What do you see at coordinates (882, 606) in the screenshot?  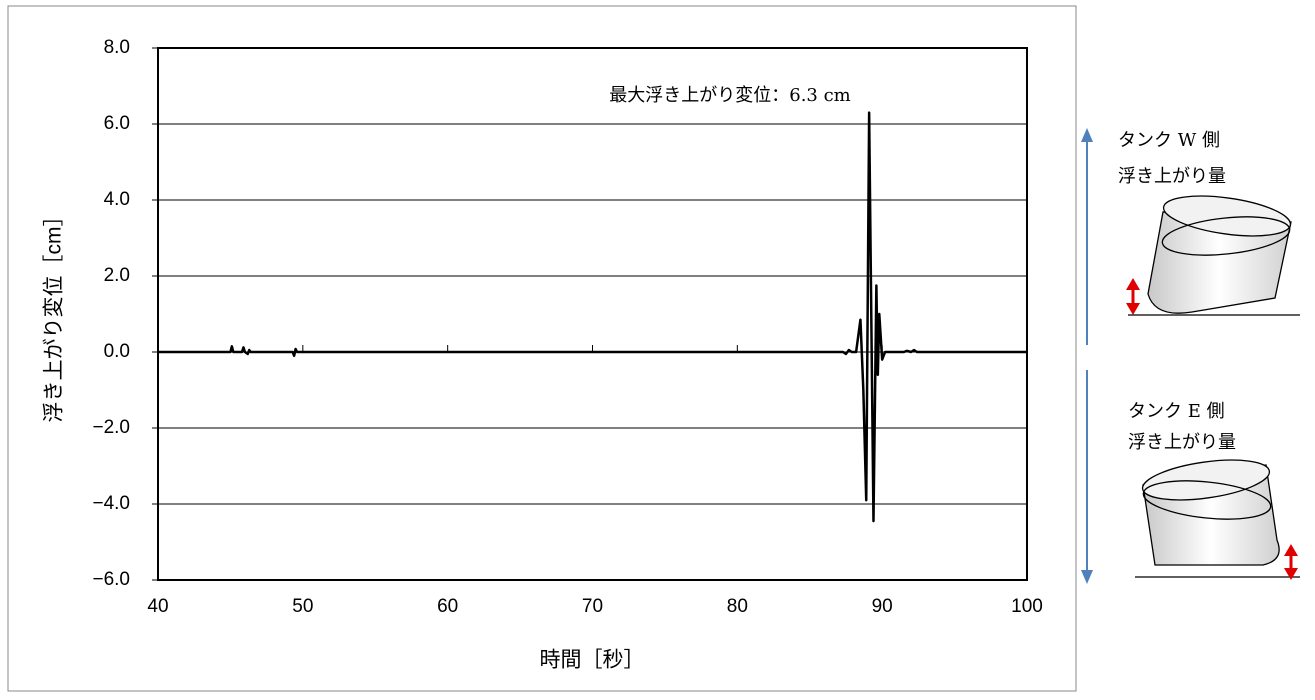 I see `x-tick-label: 90` at bounding box center [882, 606].